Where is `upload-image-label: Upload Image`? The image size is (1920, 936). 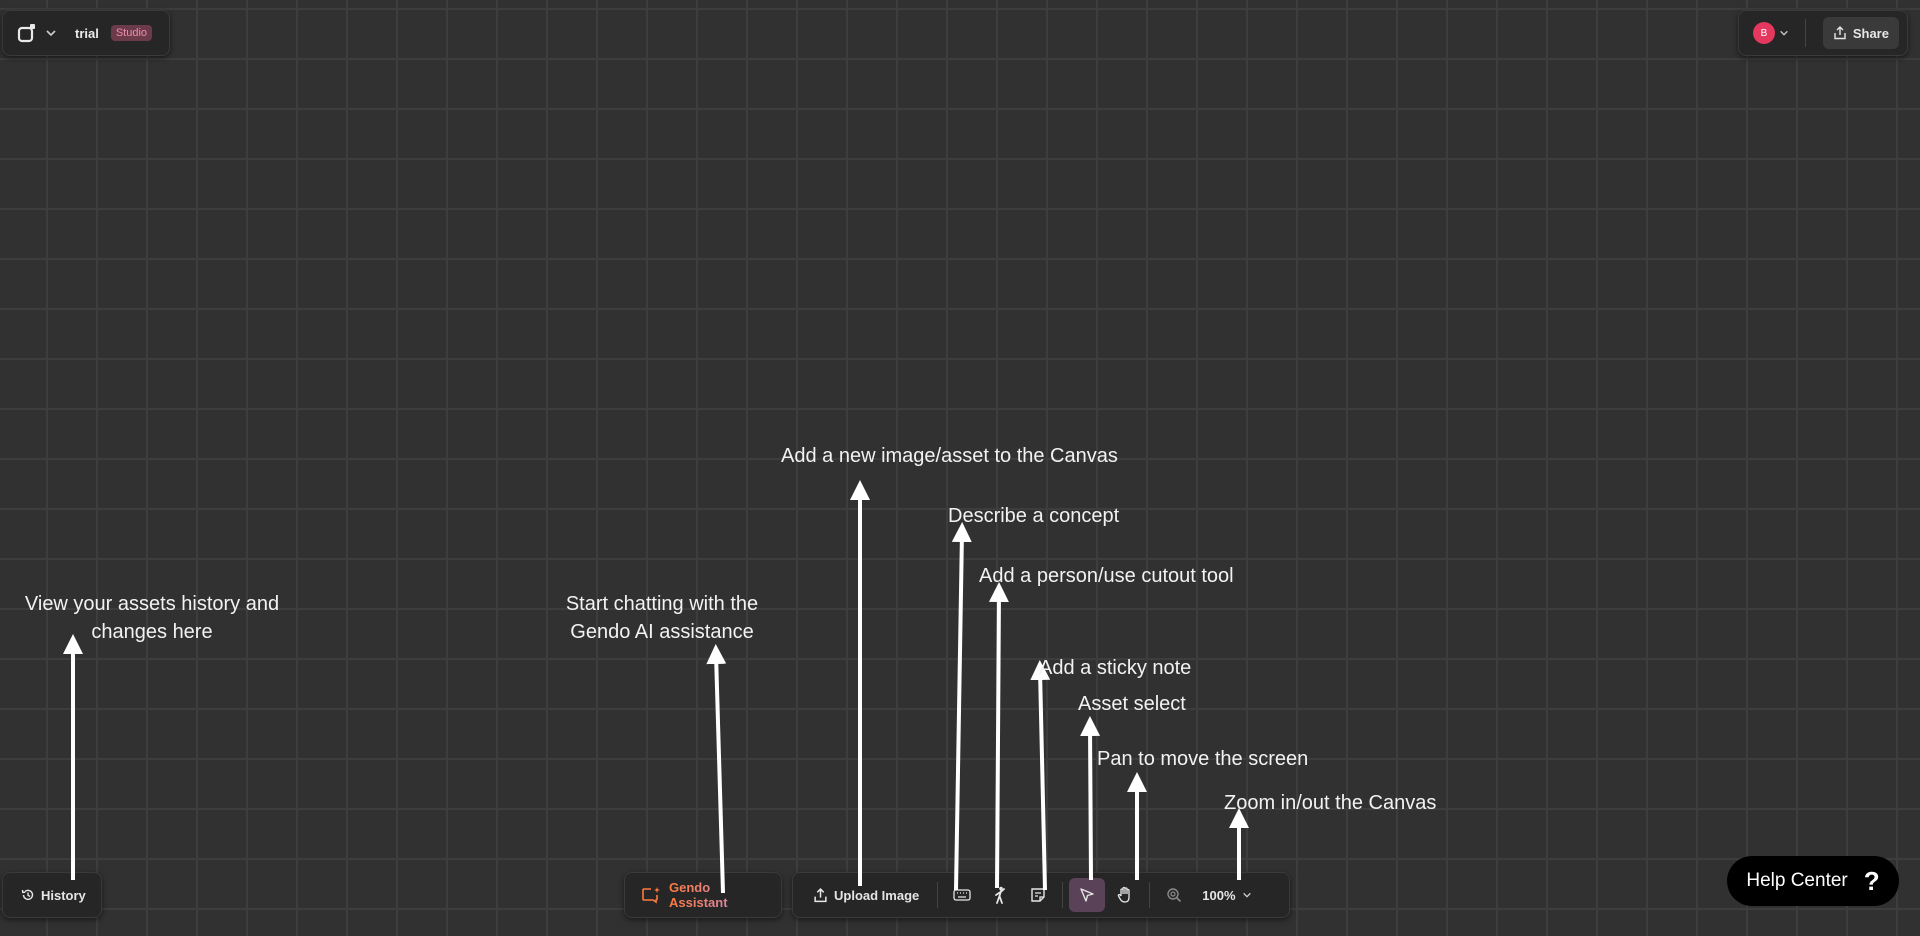 upload-image-label: Upload Image is located at coordinates (877, 895).